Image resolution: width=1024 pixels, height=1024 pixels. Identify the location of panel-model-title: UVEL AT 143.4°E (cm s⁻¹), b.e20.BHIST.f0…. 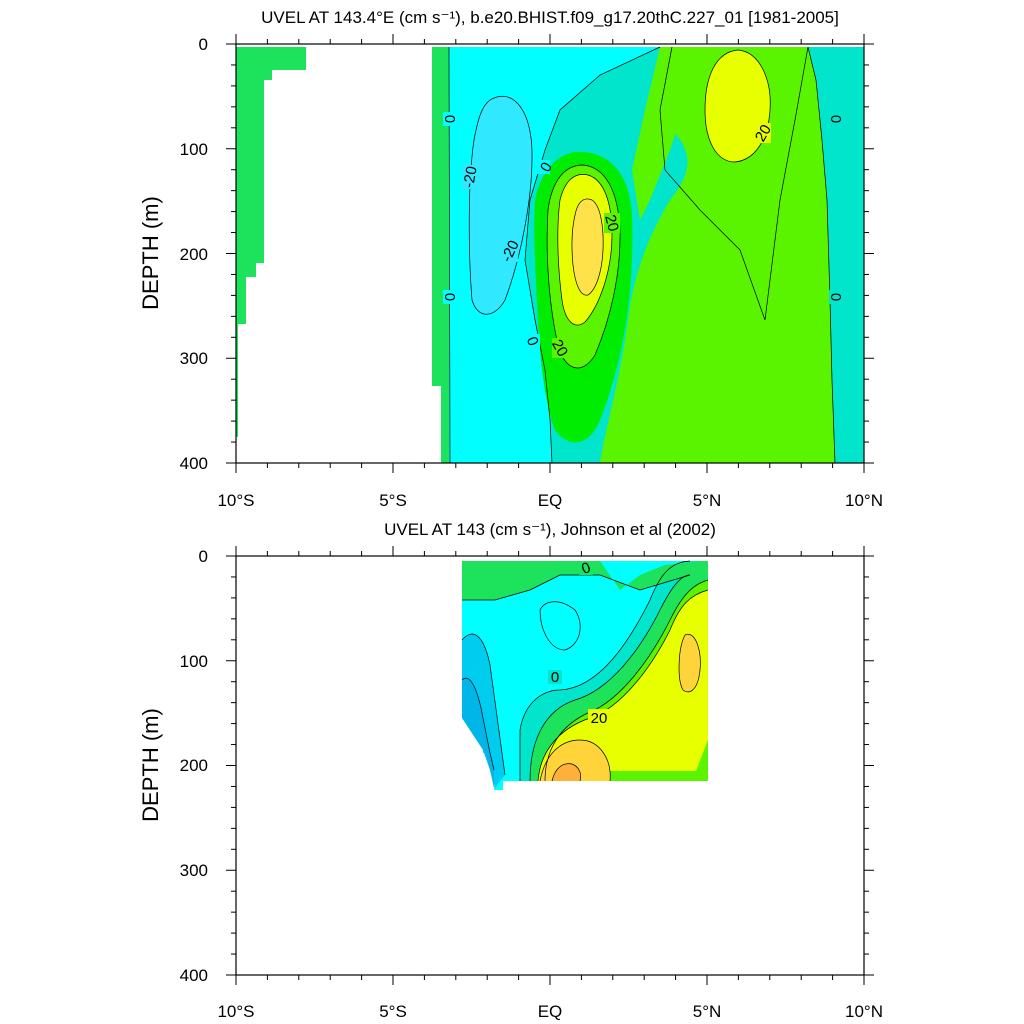
(550, 17).